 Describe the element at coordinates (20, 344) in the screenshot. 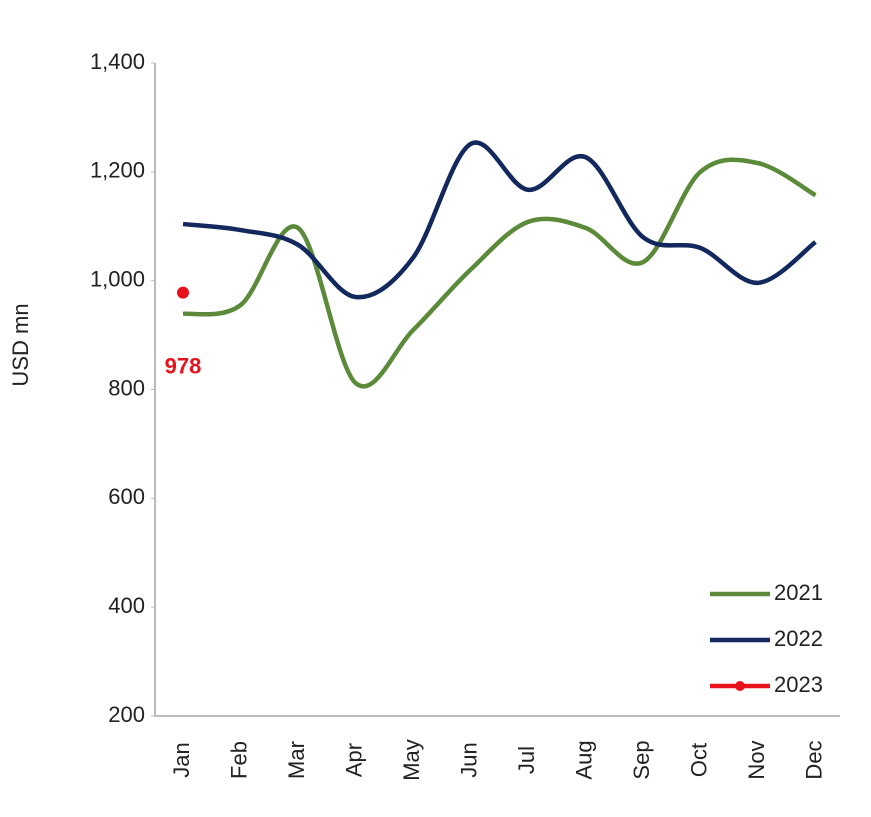

I see `y-axis-title: USD mn` at that location.